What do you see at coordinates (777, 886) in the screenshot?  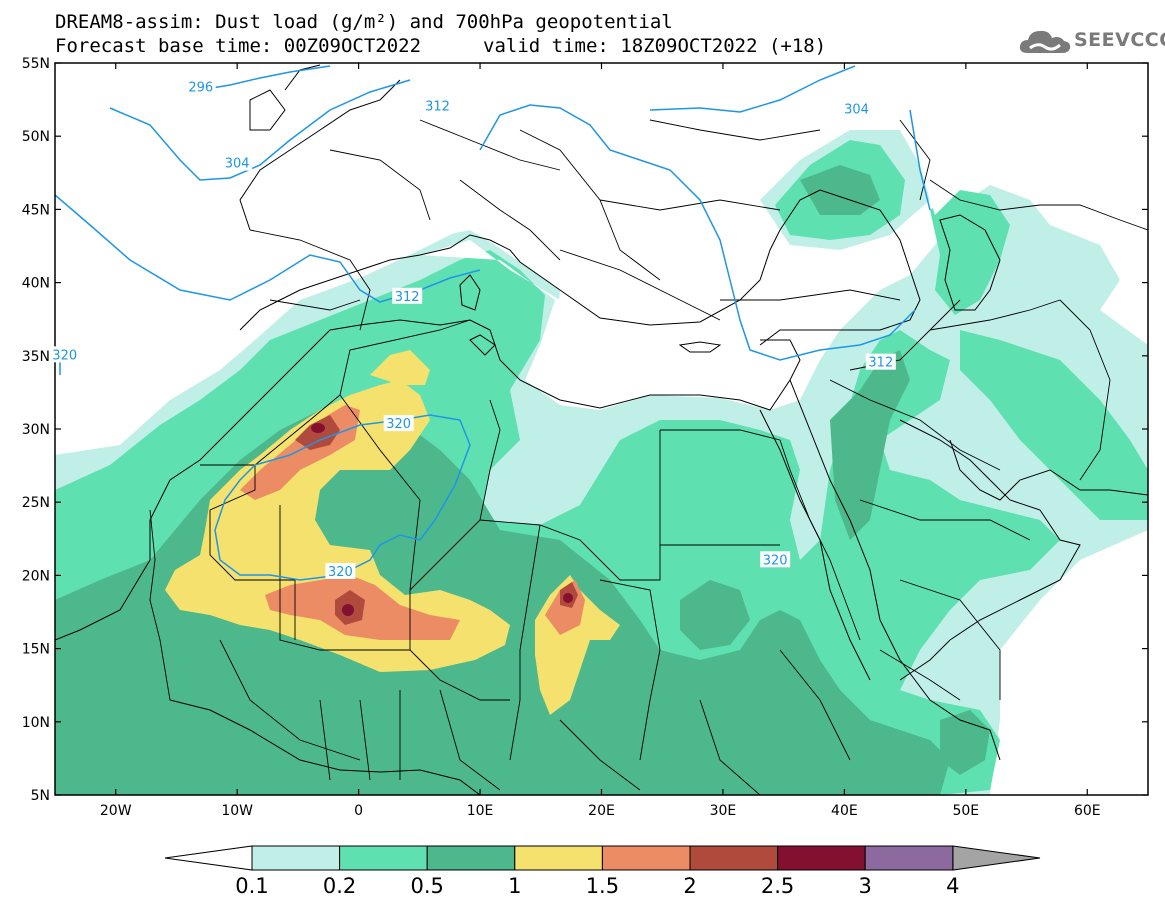 I see `colorbar-label: 2.5` at bounding box center [777, 886].